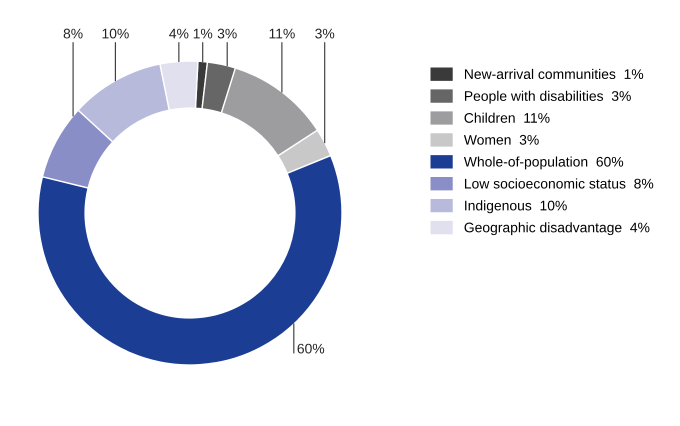  What do you see at coordinates (282, 33) in the screenshot?
I see `data-label: 11%` at bounding box center [282, 33].